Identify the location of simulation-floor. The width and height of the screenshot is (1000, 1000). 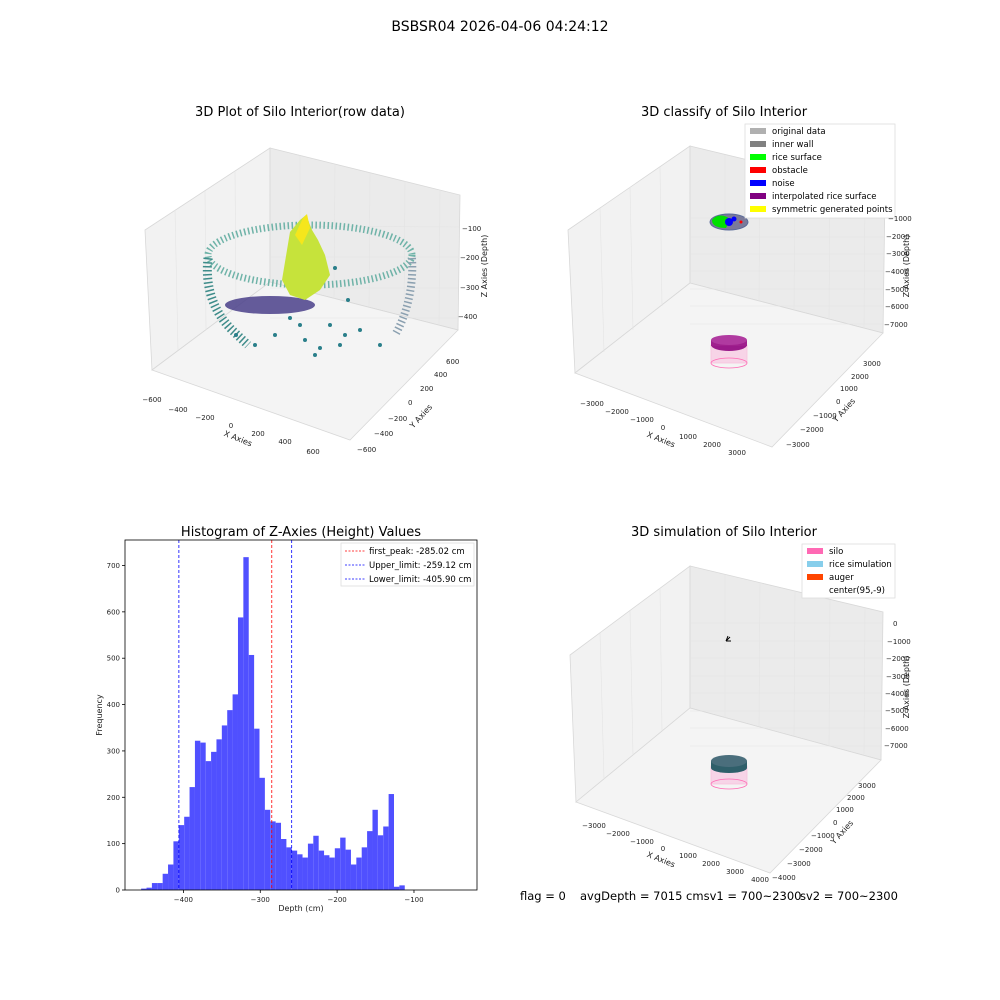
(728, 790).